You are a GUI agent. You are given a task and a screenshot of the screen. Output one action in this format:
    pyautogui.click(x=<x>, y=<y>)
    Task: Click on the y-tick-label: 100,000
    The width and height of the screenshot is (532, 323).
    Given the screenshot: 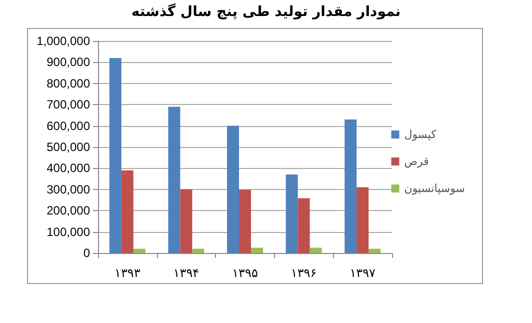 What is the action you would take?
    pyautogui.click(x=68, y=231)
    